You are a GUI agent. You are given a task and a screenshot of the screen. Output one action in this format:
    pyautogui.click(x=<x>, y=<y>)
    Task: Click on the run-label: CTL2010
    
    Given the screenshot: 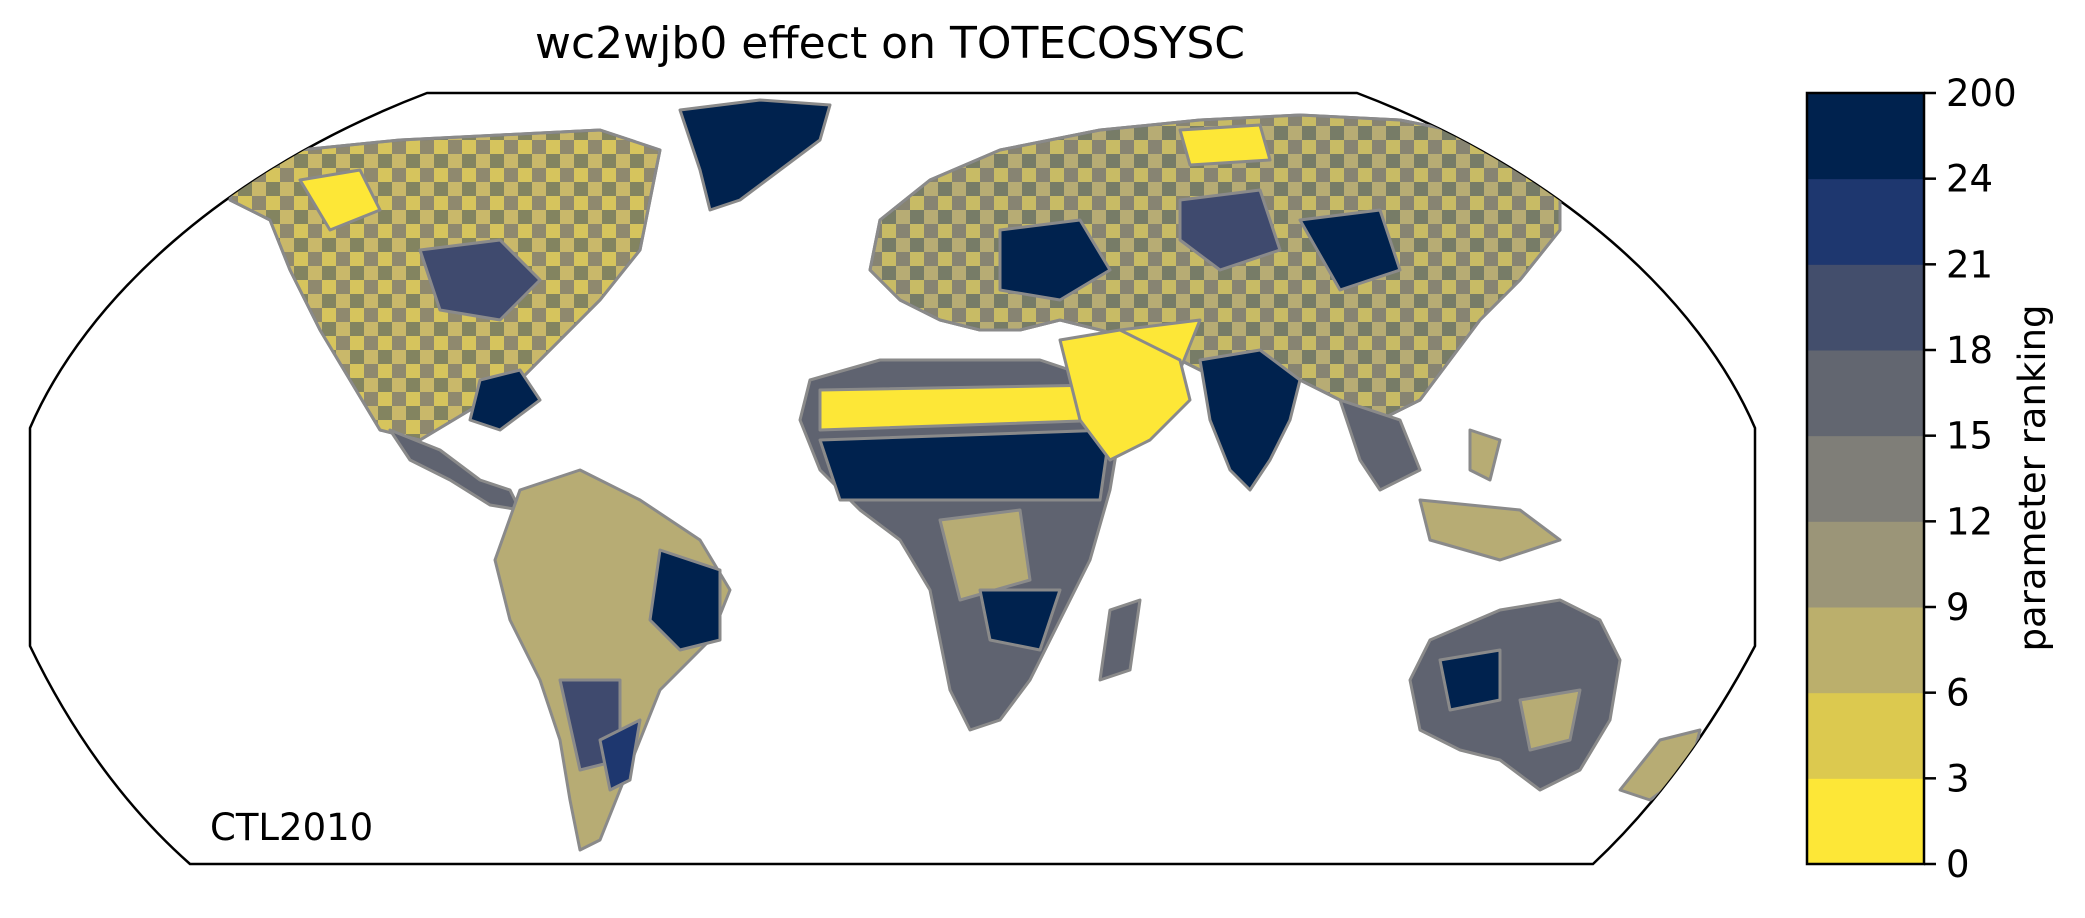 What is the action you would take?
    pyautogui.click(x=292, y=827)
    